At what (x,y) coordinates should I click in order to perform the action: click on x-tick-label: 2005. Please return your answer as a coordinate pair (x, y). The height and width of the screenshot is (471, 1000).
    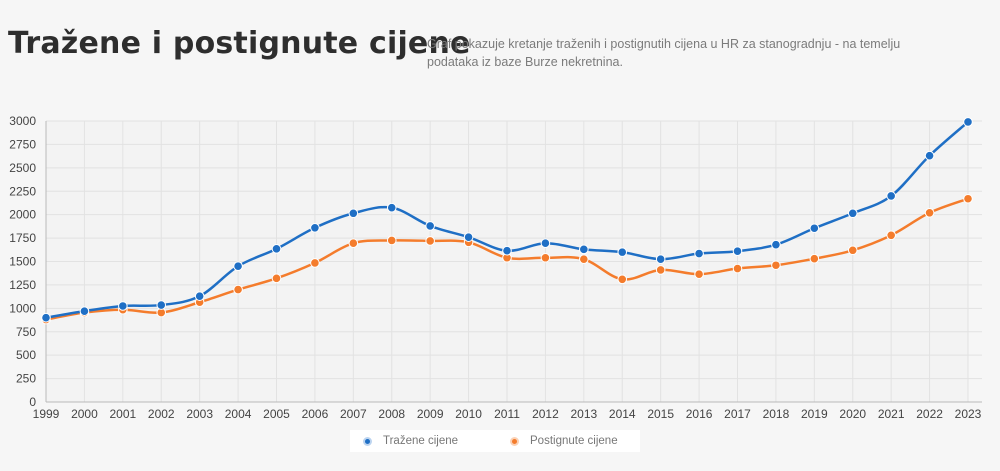
    Looking at the image, I should click on (276, 414).